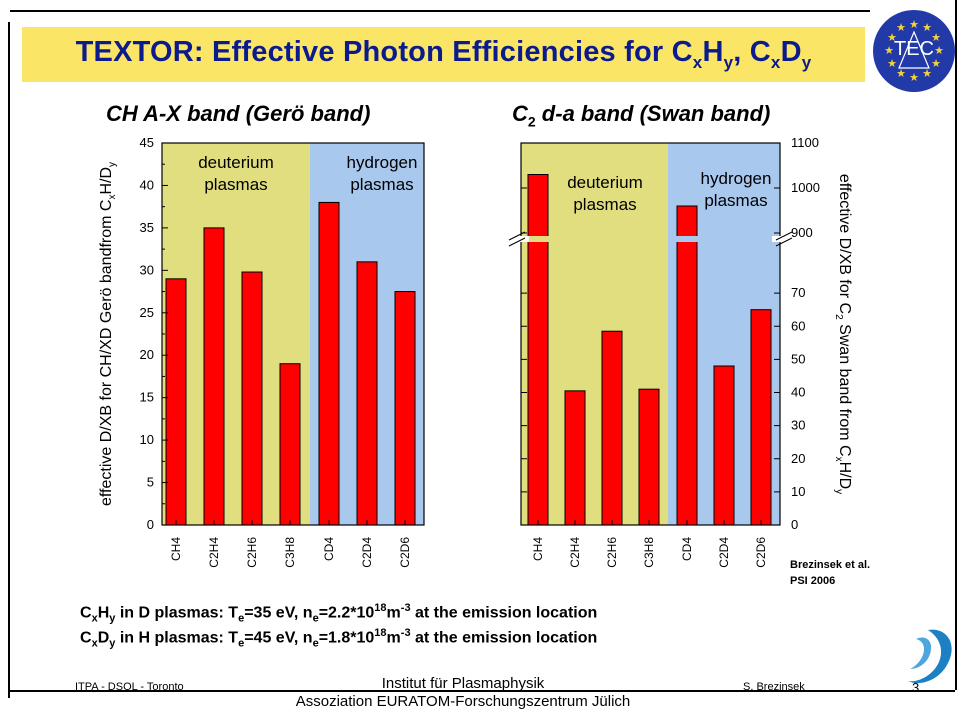 The height and width of the screenshot is (720, 960). What do you see at coordinates (367, 552) in the screenshot?
I see `left-x-tick-C2D4: C2D4` at bounding box center [367, 552].